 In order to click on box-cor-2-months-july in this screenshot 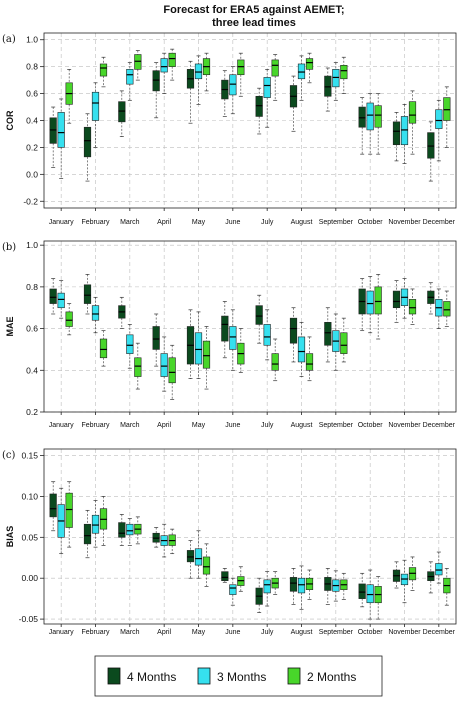, I will do `click(275, 68)`.